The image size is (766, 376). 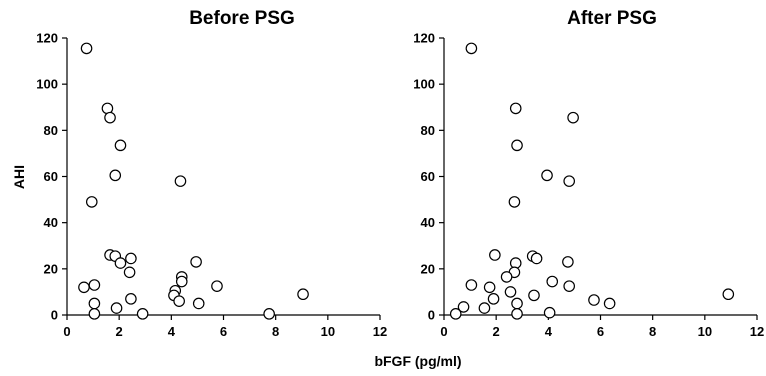 I want to click on before-x-tick-label: 0, so click(x=66, y=331).